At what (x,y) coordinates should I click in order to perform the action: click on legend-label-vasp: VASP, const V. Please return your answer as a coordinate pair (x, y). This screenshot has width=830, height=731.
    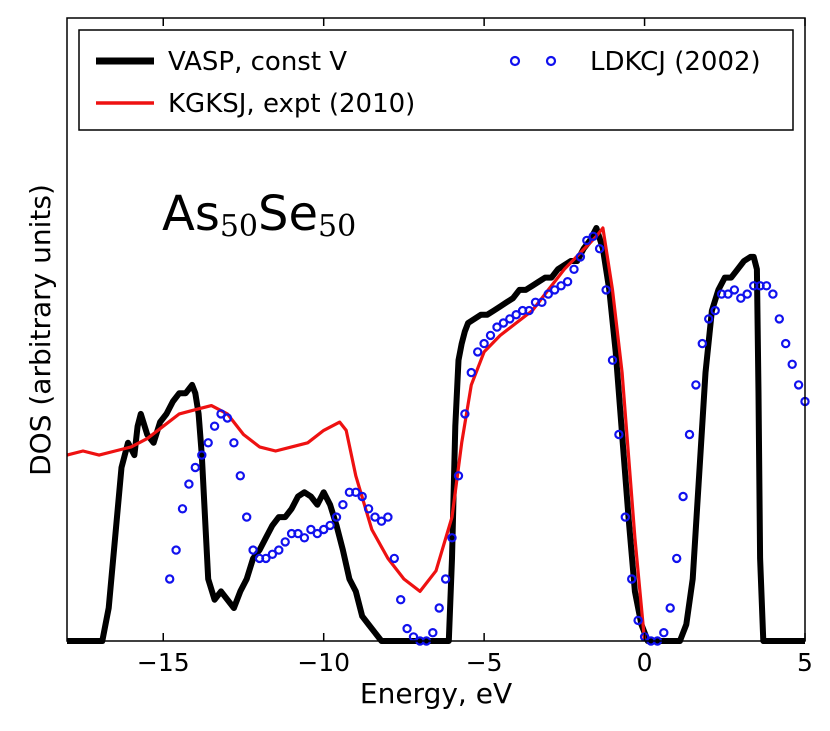
    Looking at the image, I should click on (257, 62).